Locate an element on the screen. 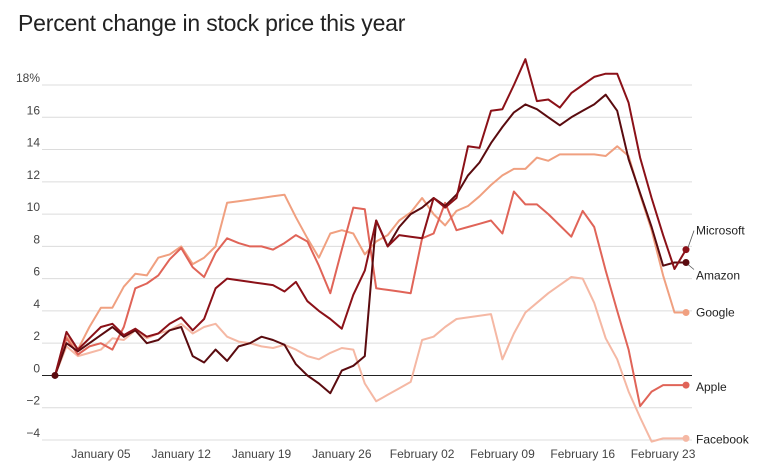 The height and width of the screenshot is (474, 761). x-tick-label: February 02 is located at coordinates (422, 454).